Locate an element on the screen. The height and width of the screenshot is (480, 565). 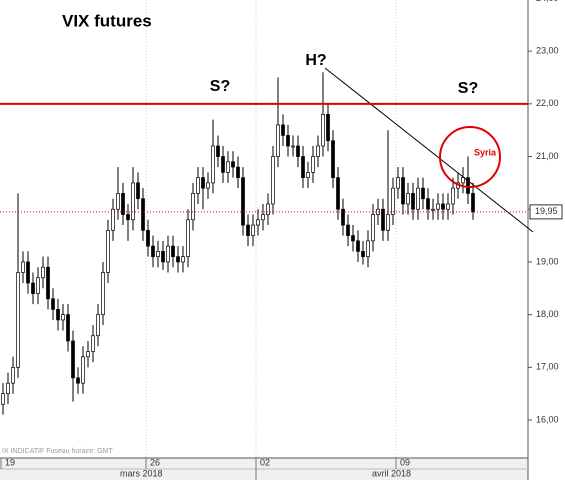
y-tick-label: 24,00 is located at coordinates (547, 1).